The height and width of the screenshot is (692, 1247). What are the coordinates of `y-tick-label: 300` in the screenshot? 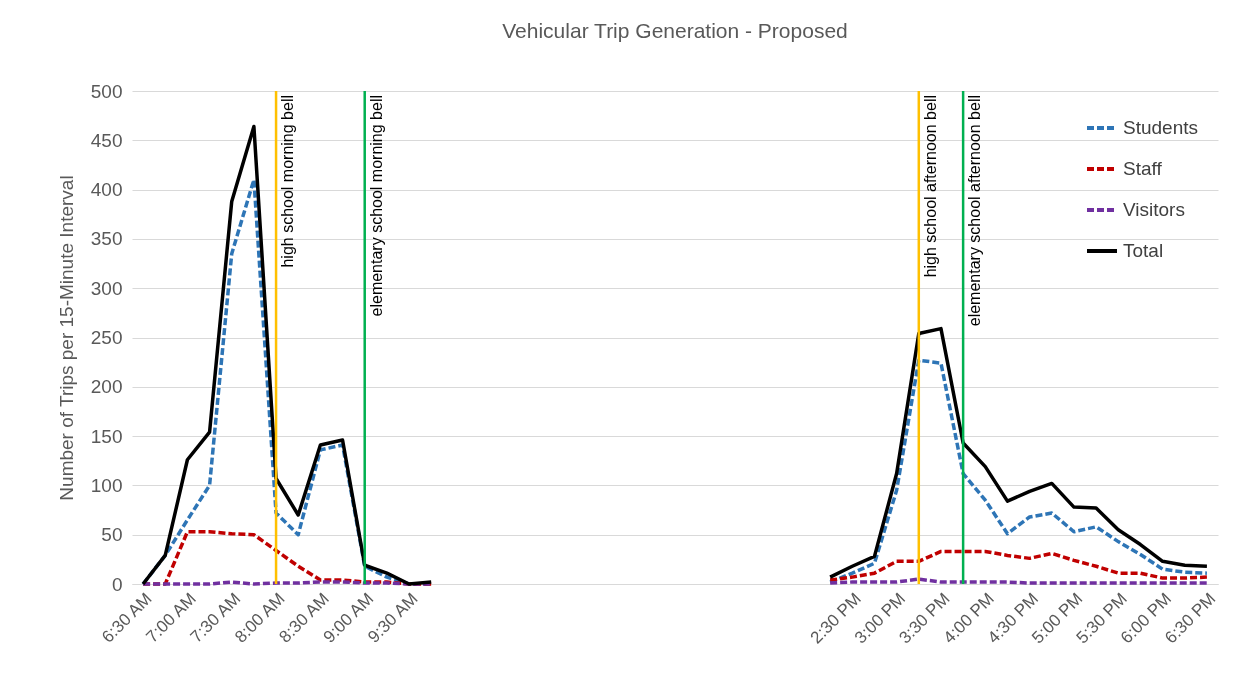 It's located at (106, 288).